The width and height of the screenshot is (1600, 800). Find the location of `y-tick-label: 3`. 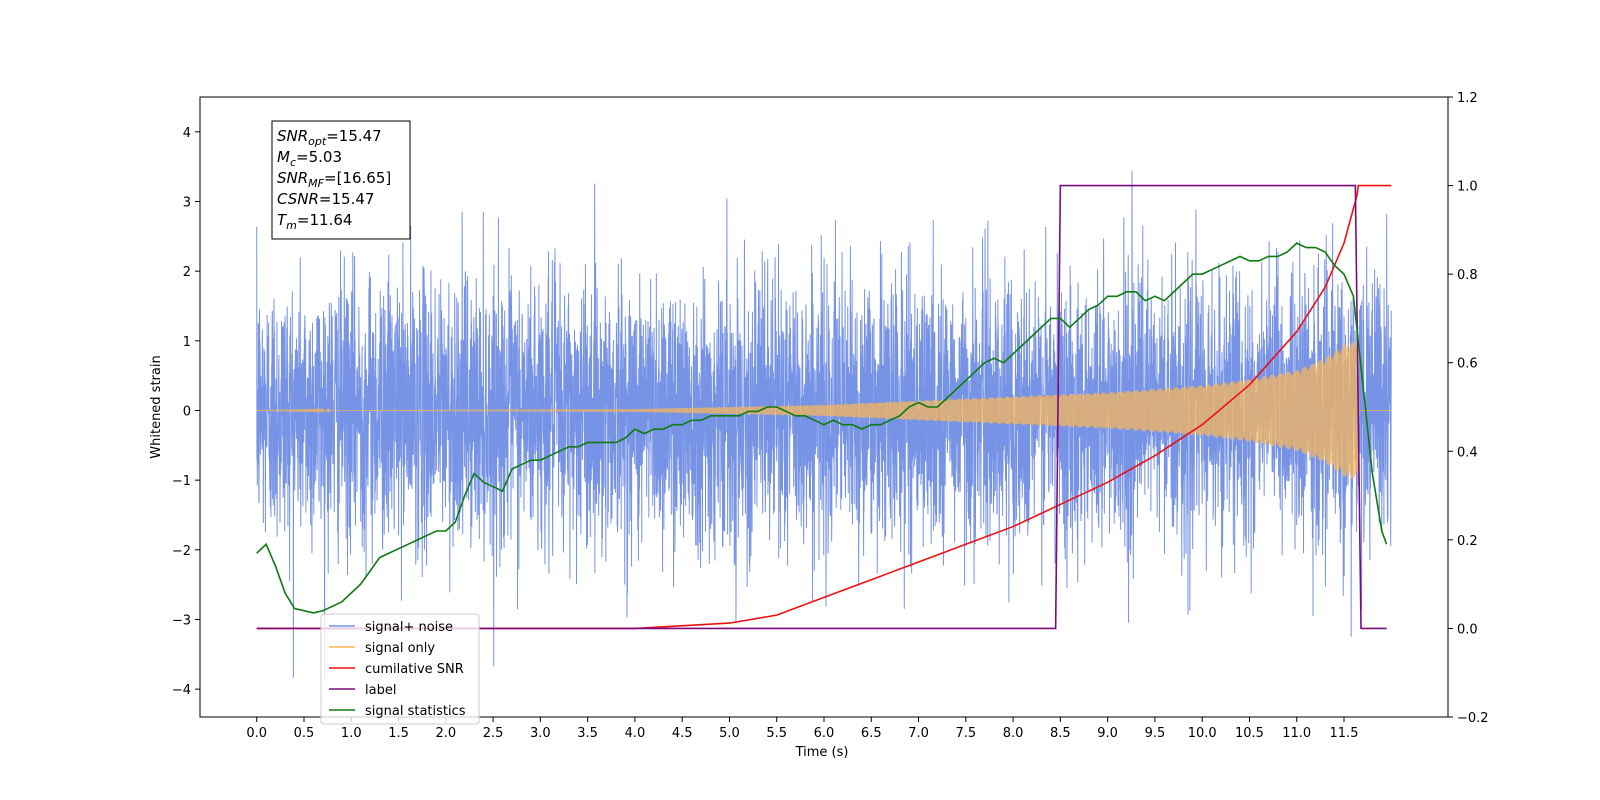

y-tick-label: 3 is located at coordinates (187, 202).